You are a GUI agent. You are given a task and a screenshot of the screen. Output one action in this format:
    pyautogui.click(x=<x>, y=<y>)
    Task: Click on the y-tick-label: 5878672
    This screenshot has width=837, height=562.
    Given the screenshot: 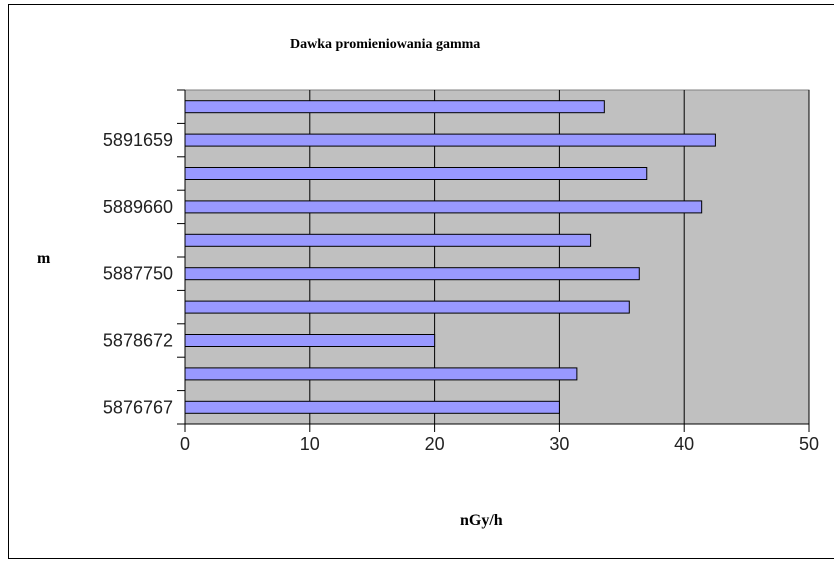 What is the action you would take?
    pyautogui.click(x=138, y=341)
    